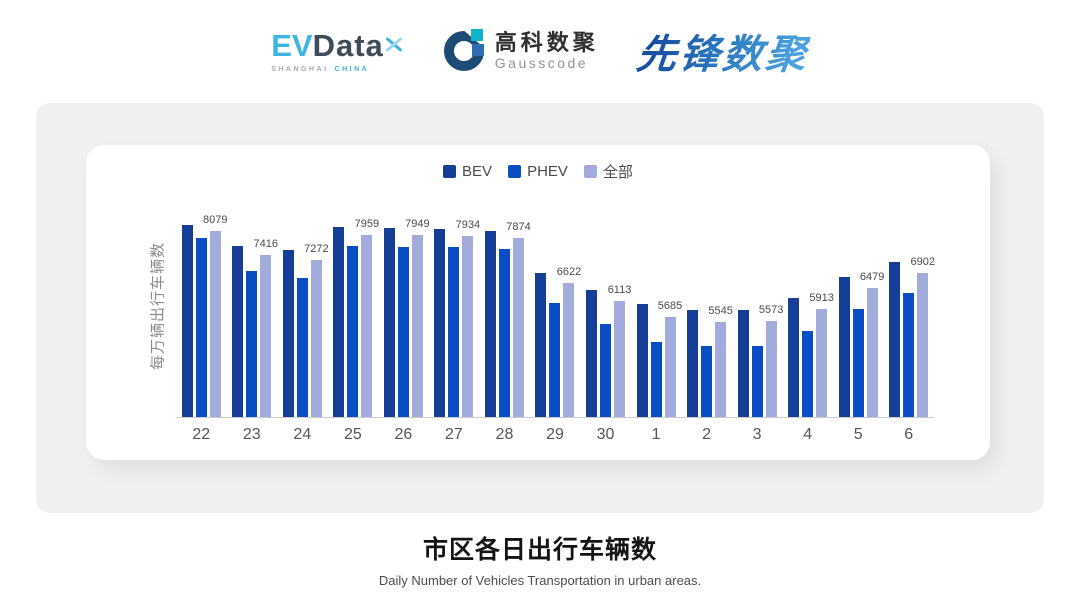  I want to click on value-label-29: 6622, so click(569, 272).